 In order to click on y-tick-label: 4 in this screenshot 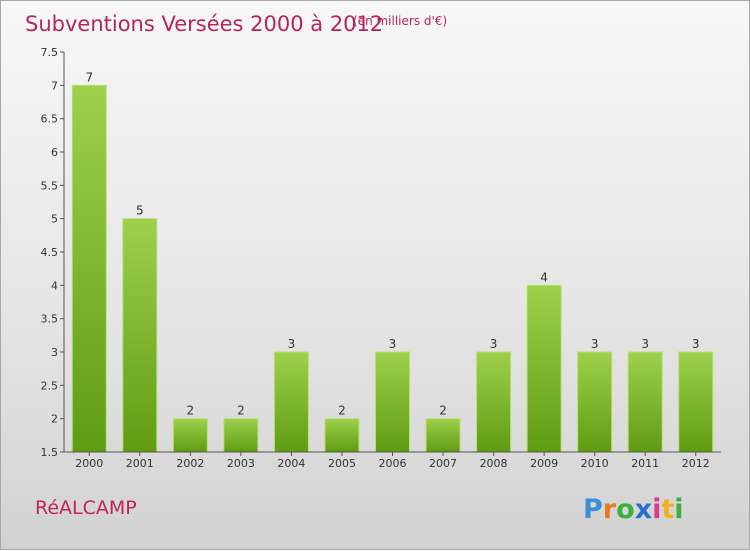, I will do `click(54, 285)`.